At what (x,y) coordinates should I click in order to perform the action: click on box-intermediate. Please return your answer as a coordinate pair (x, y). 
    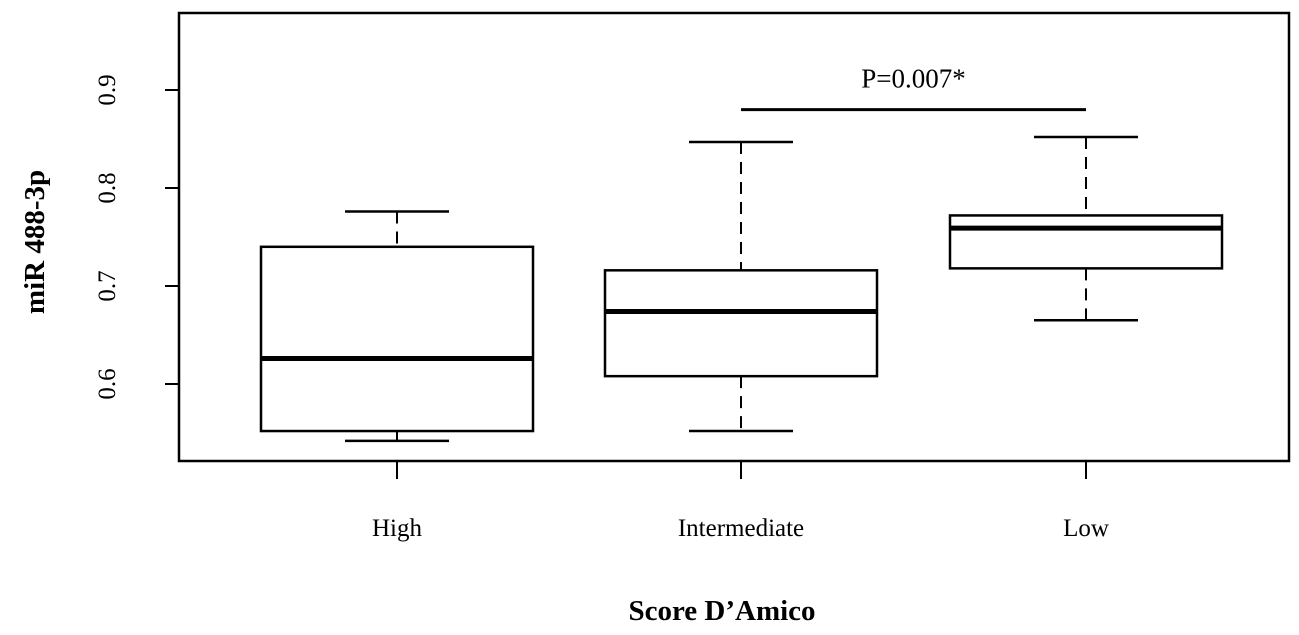
    Looking at the image, I should click on (741, 286).